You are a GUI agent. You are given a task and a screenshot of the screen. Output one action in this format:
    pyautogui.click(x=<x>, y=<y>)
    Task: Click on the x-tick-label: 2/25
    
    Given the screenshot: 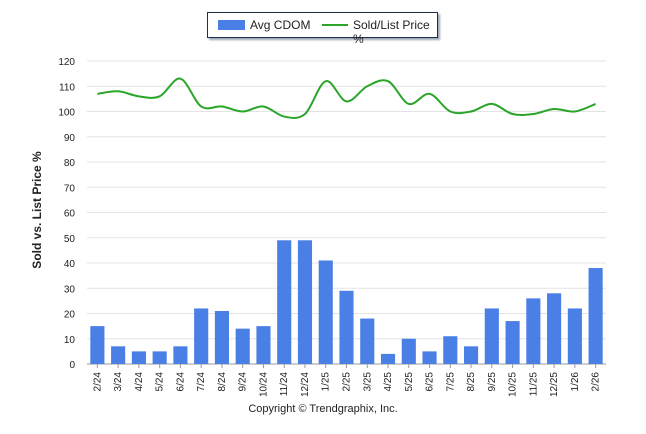 What is the action you would take?
    pyautogui.click(x=347, y=382)
    